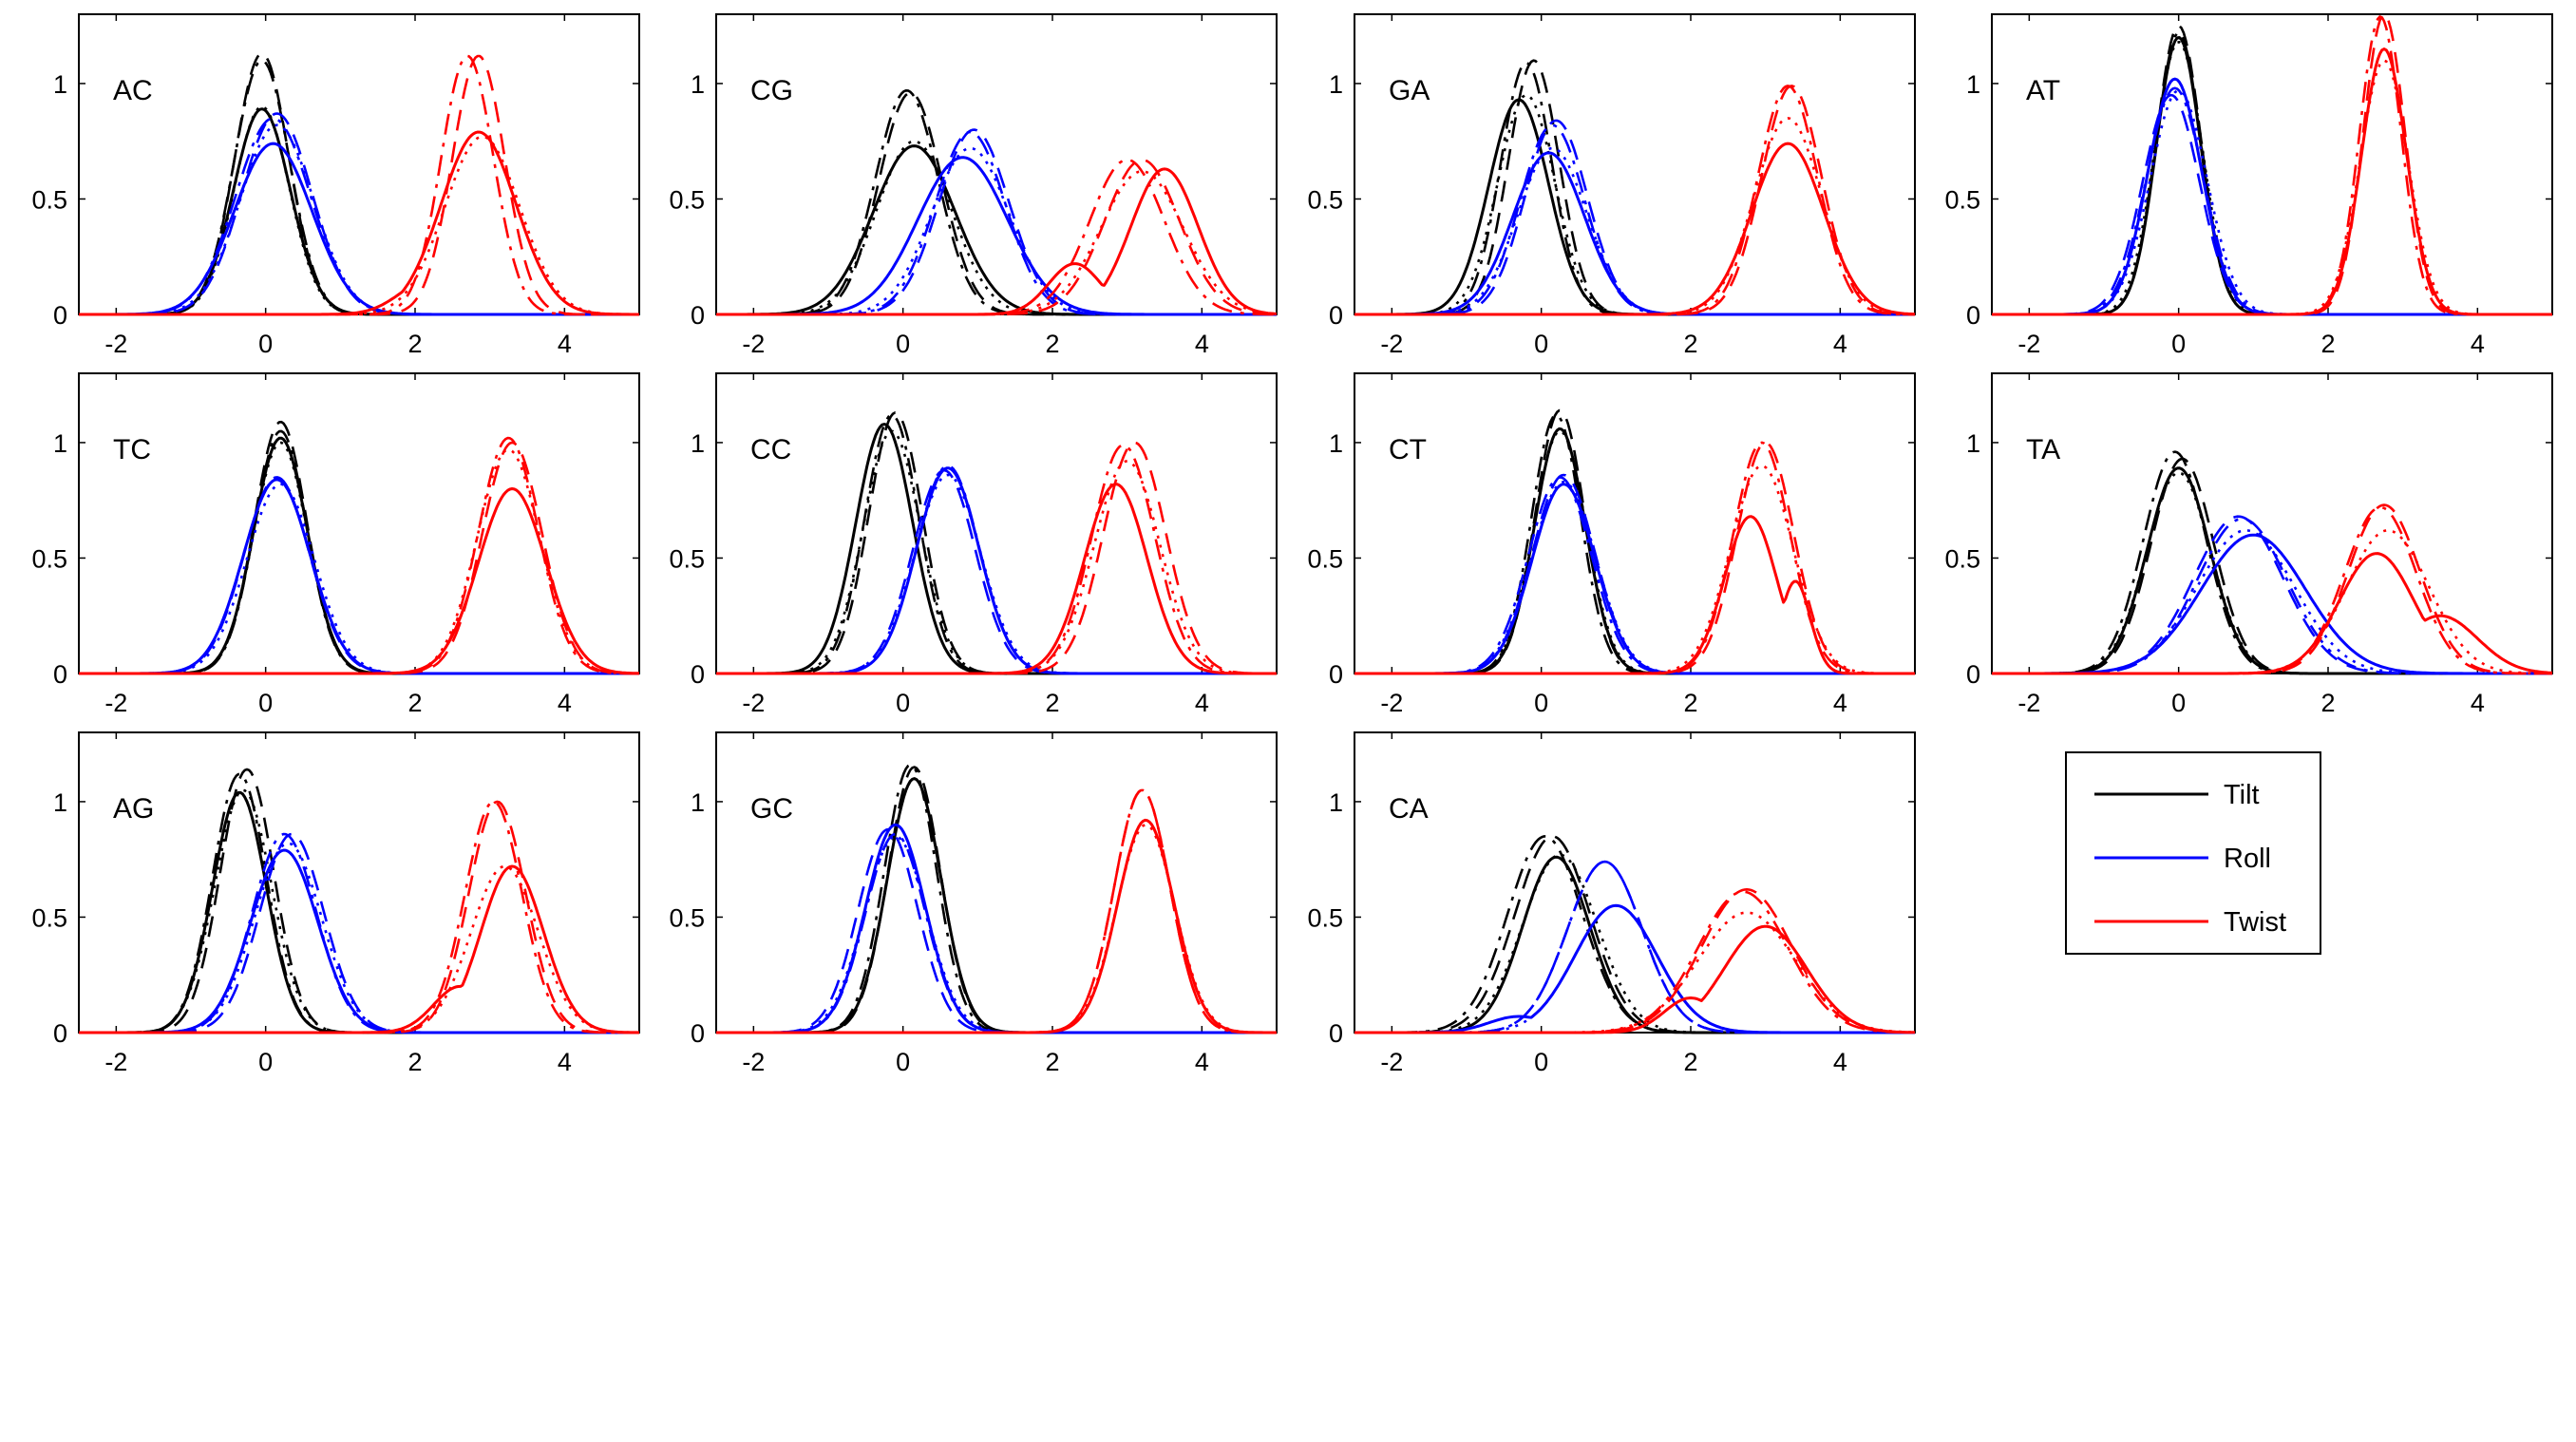 The height and width of the screenshot is (1442, 2576). I want to click on panel-at: -2 0 2 4 0 0.5 1 AT, so click(2248, 185).